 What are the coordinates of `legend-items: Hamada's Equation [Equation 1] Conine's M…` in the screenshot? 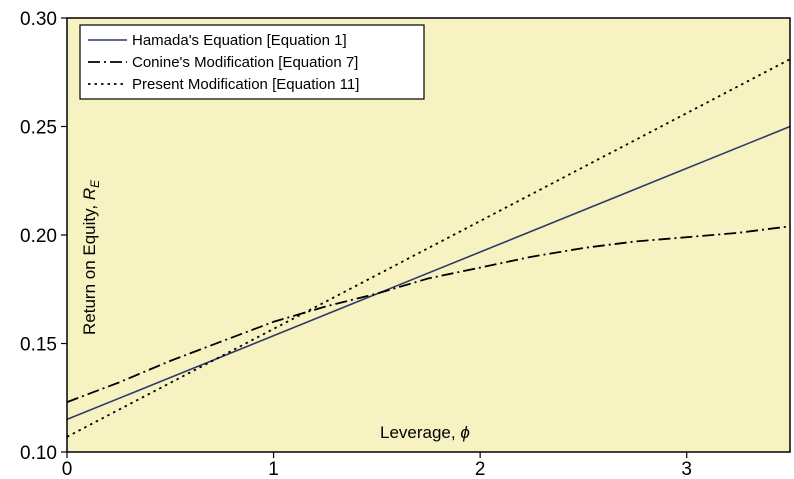 It's located at (223, 62).